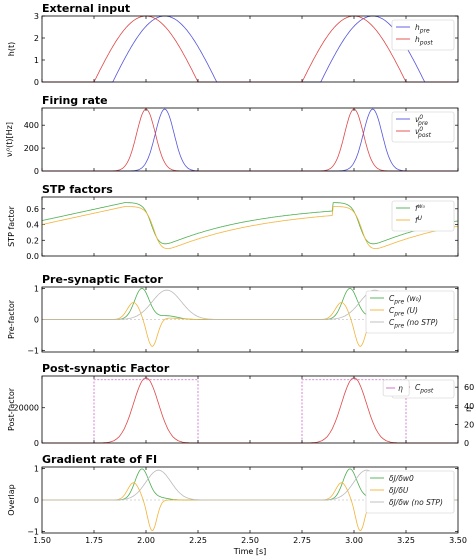  Describe the element at coordinates (36, 16) in the screenshot. I see `y-tick-label: 3` at that location.